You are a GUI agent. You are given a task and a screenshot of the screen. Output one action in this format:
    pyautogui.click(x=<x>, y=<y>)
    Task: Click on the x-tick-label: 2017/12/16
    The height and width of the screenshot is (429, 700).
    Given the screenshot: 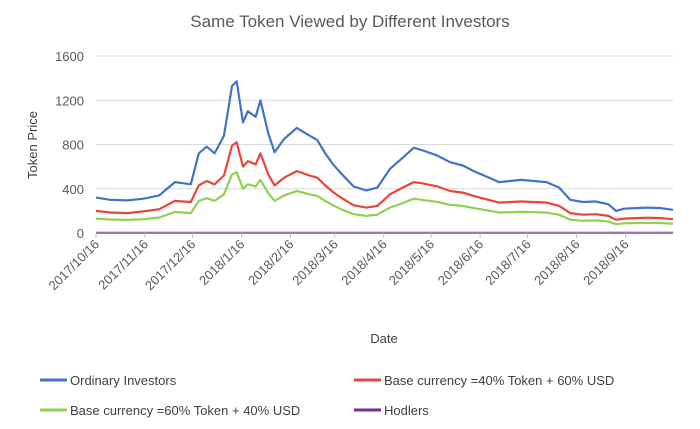 What is the action you would take?
    pyautogui.click(x=170, y=265)
    